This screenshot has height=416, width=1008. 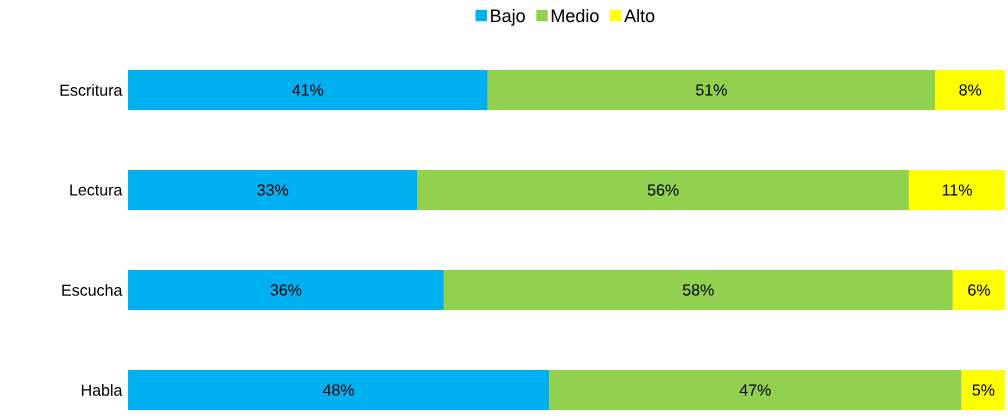 I want to click on y-tick-label: Escritura, so click(x=91, y=90).